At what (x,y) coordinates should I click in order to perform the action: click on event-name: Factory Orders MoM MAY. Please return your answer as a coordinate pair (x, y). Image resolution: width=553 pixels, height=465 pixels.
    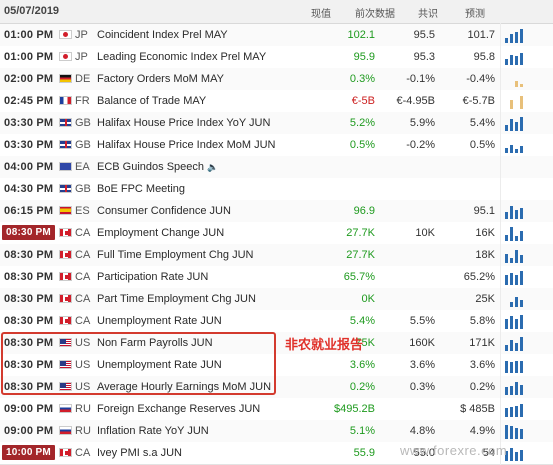
    Looking at the image, I should click on (160, 79).